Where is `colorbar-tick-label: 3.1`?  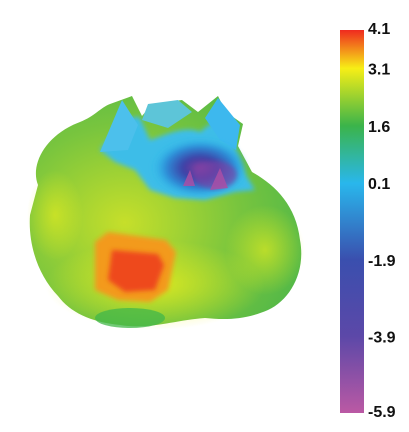
colorbar-tick-label: 3.1 is located at coordinates (379, 69).